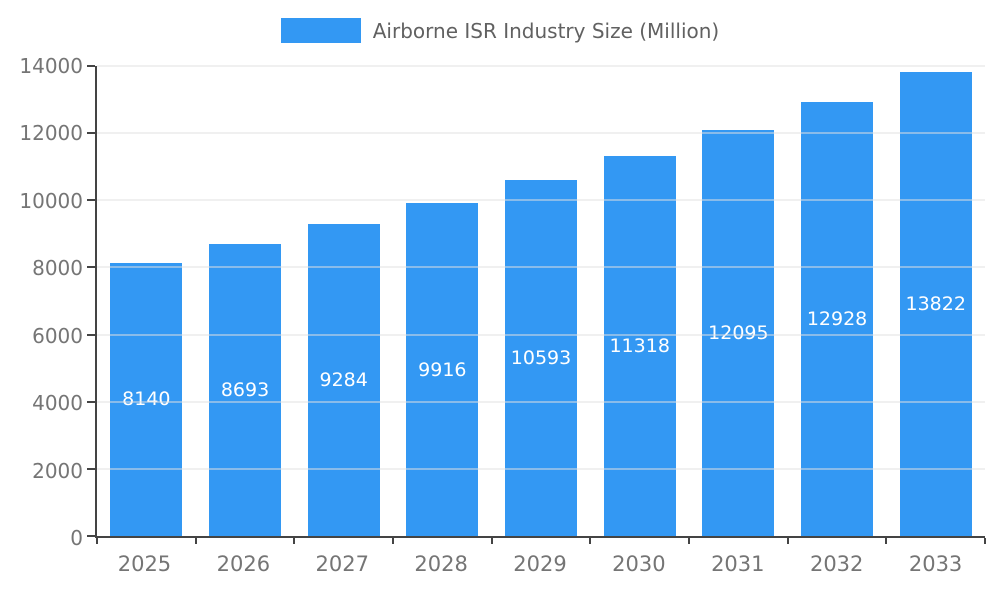  I want to click on bar-slot: 9916, so click(442, 301).